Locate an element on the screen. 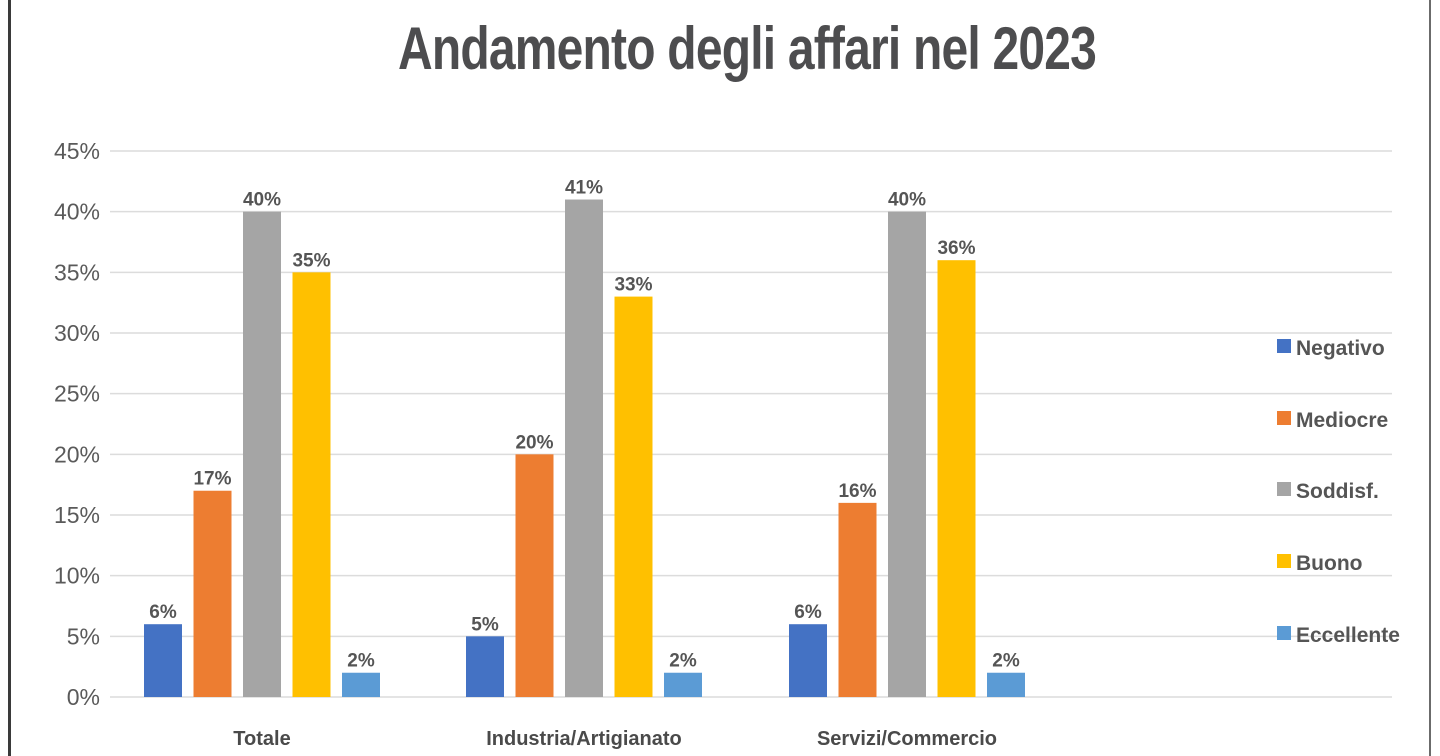 This screenshot has height=756, width=1440. legend-item: Buono is located at coordinates (1319, 563).